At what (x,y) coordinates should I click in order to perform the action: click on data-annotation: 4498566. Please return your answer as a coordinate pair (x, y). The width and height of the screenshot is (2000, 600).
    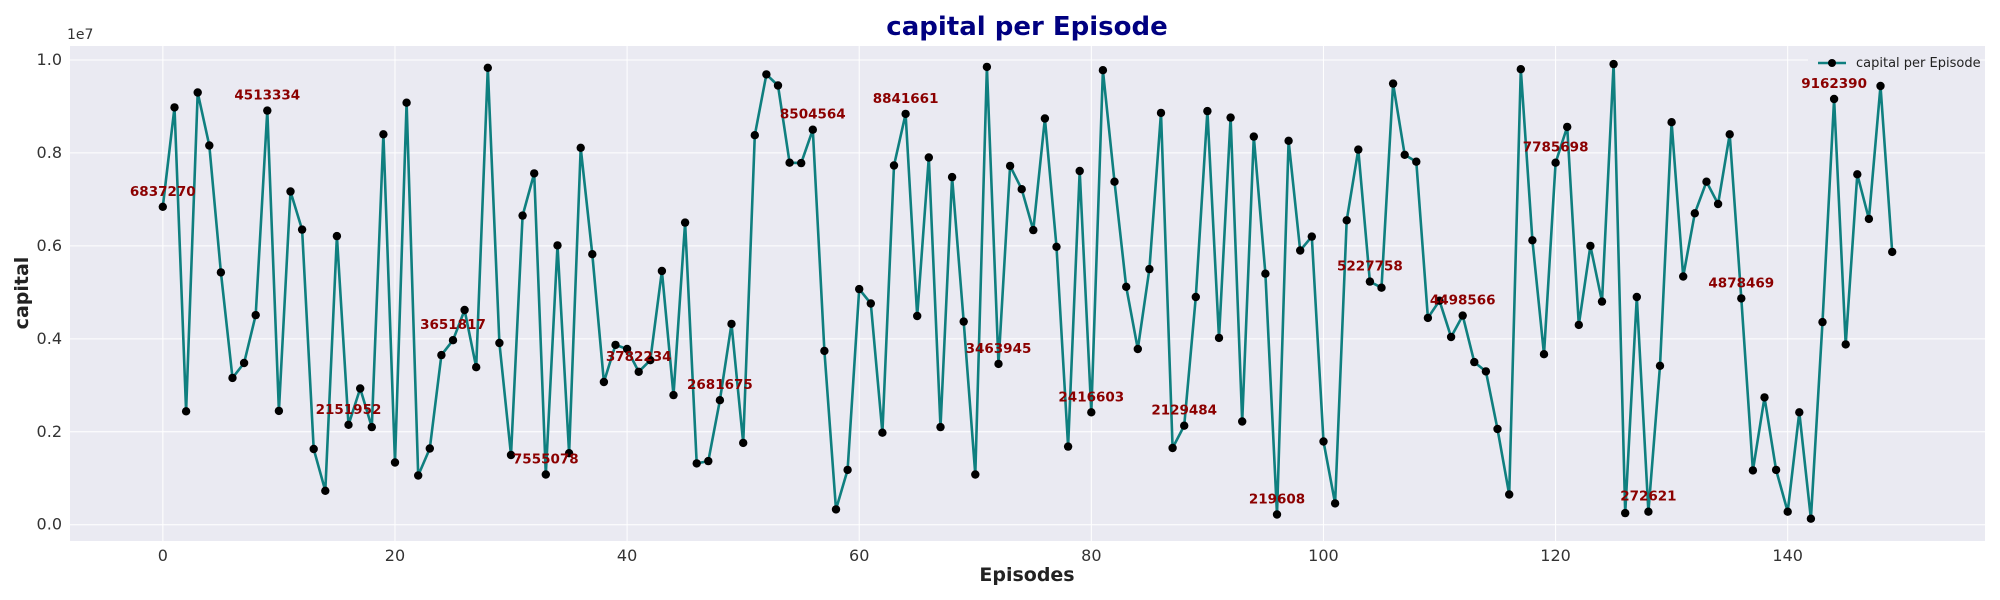
    Looking at the image, I should click on (1463, 301).